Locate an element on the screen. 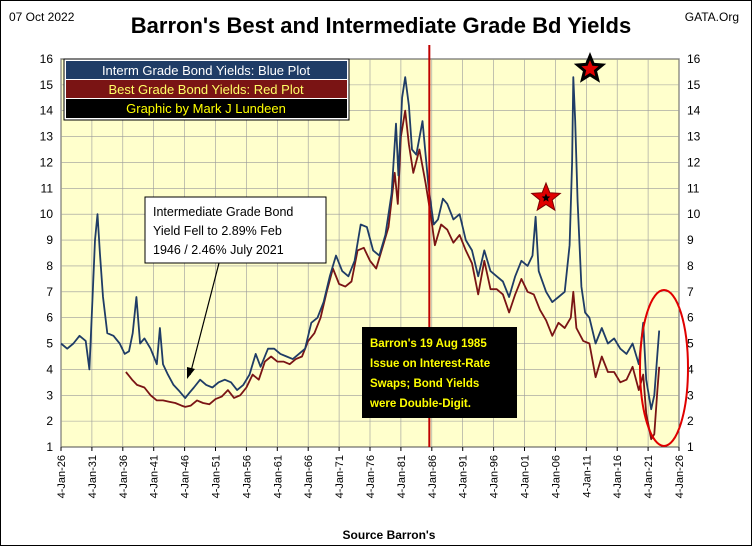  y-tick-label-left: 4 is located at coordinates (49, 369).